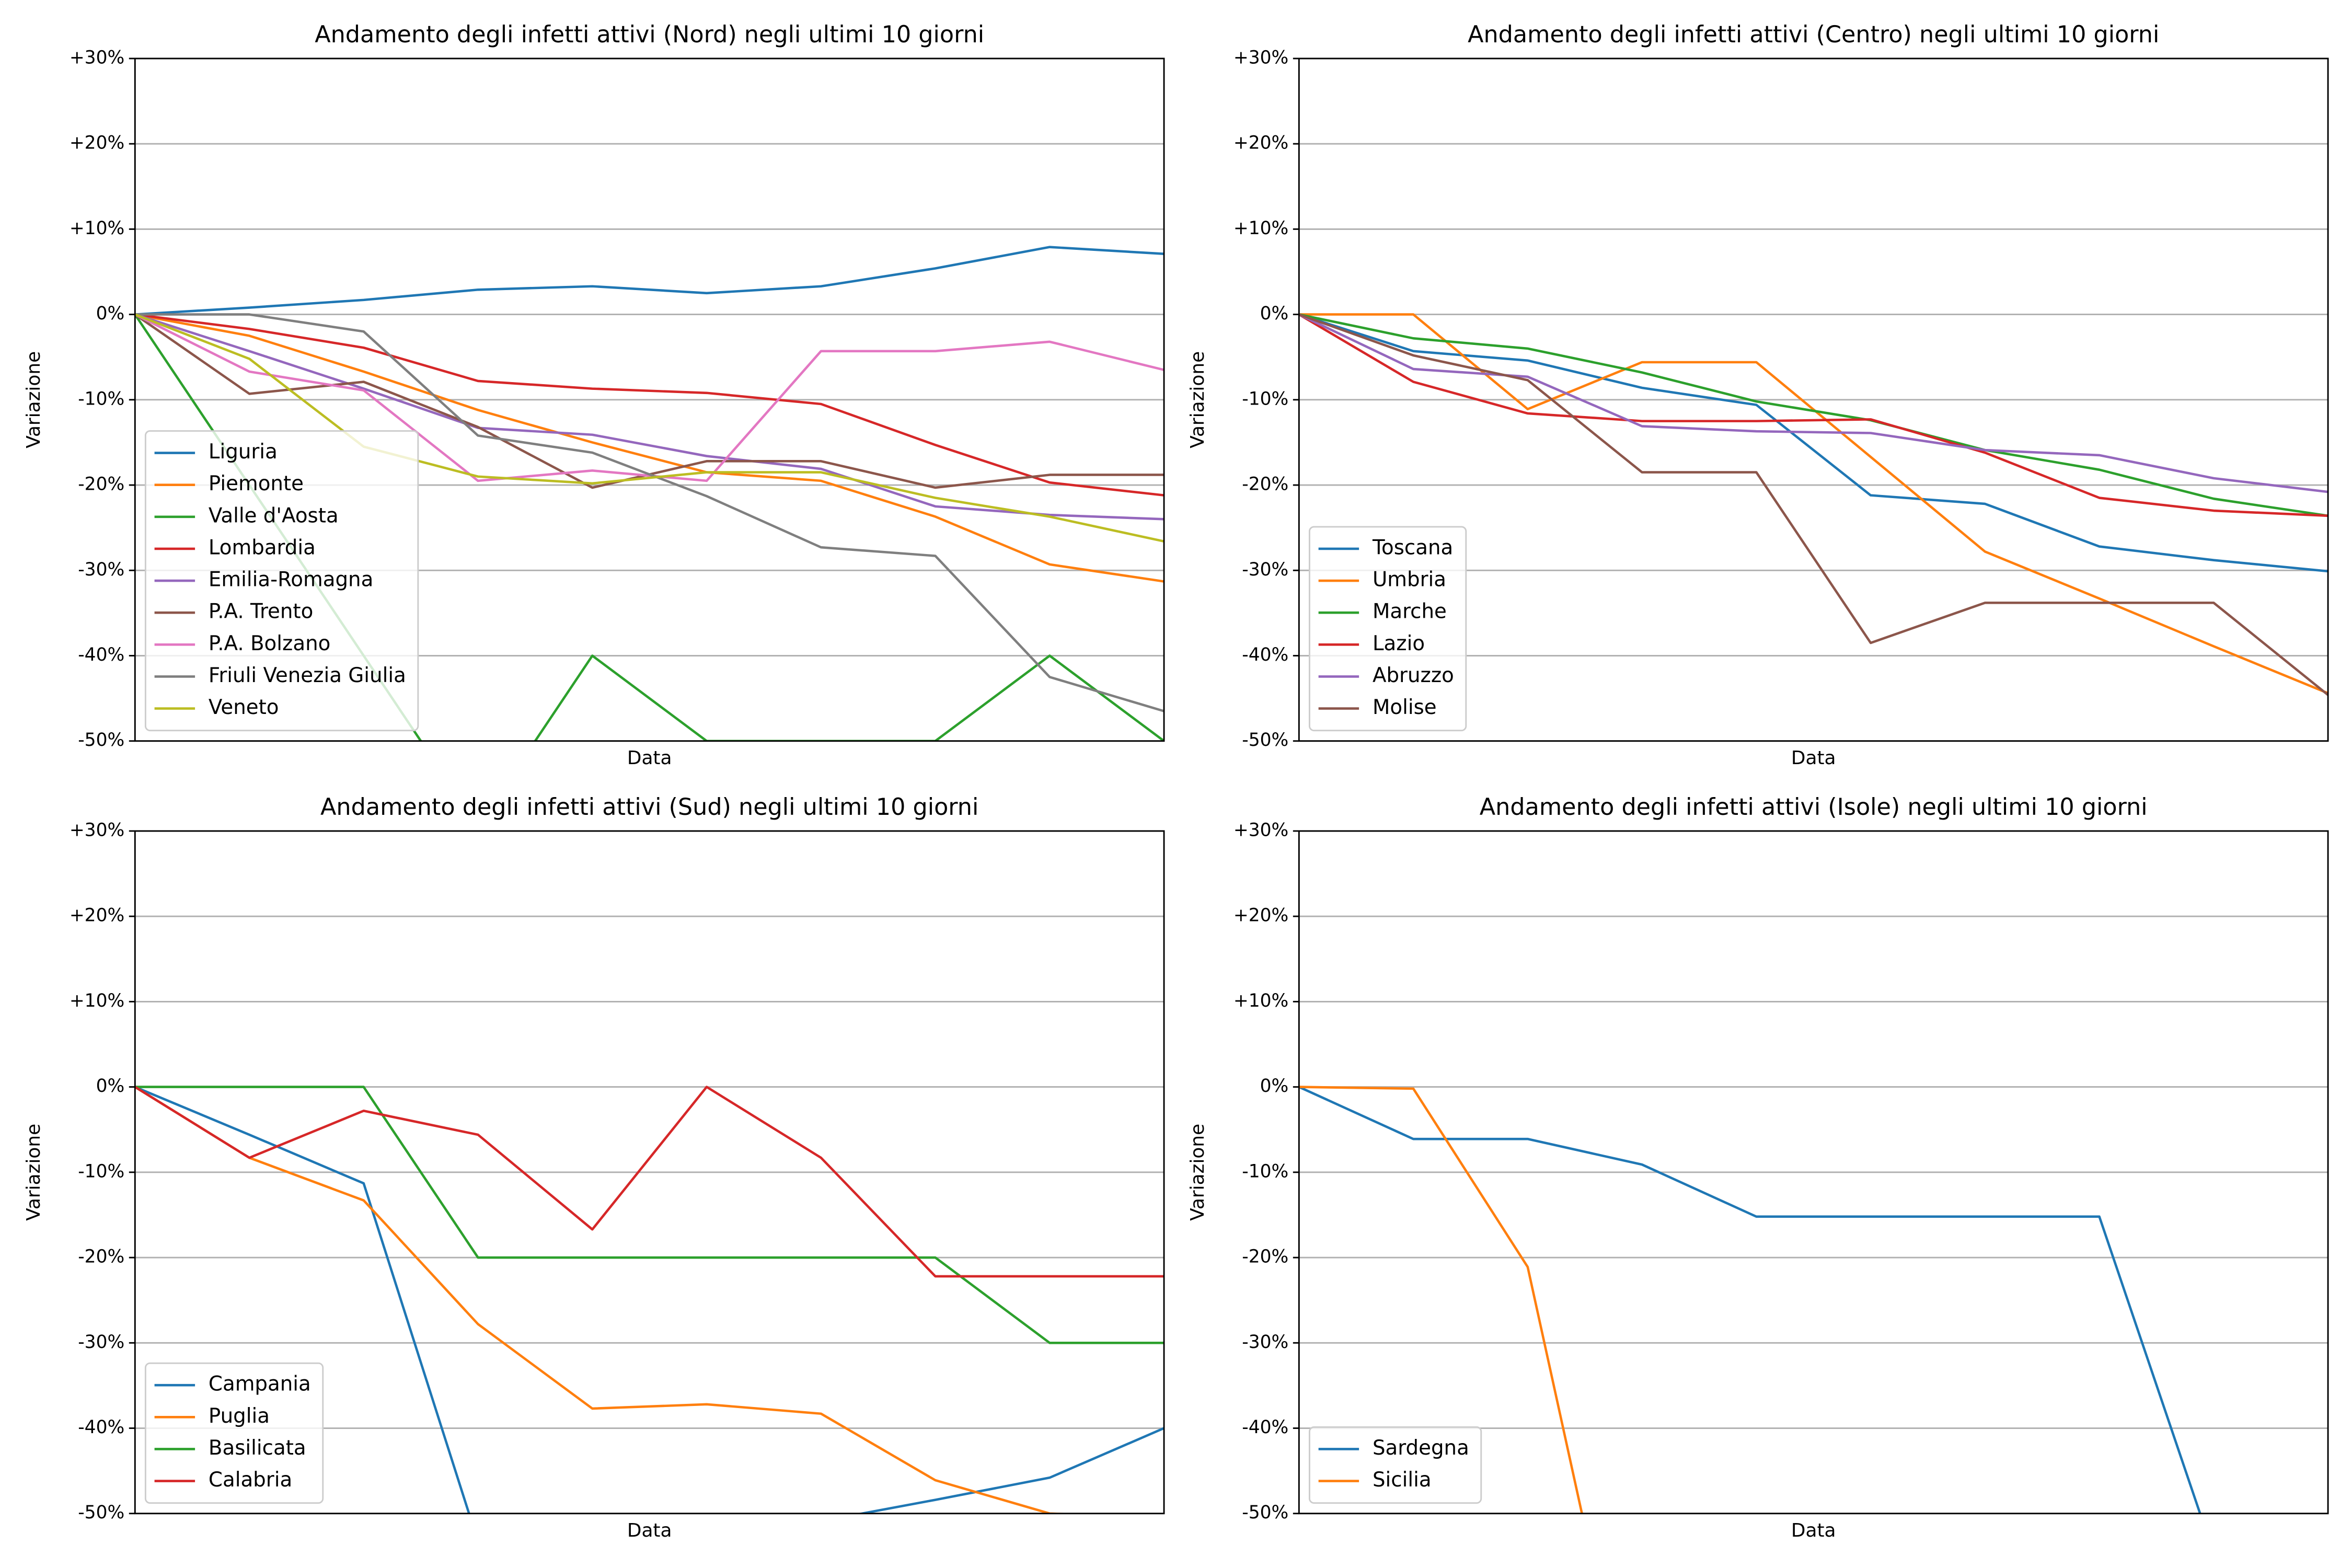 The width and height of the screenshot is (2352, 1568). What do you see at coordinates (243, 452) in the screenshot?
I see `legend-label: Liguria` at bounding box center [243, 452].